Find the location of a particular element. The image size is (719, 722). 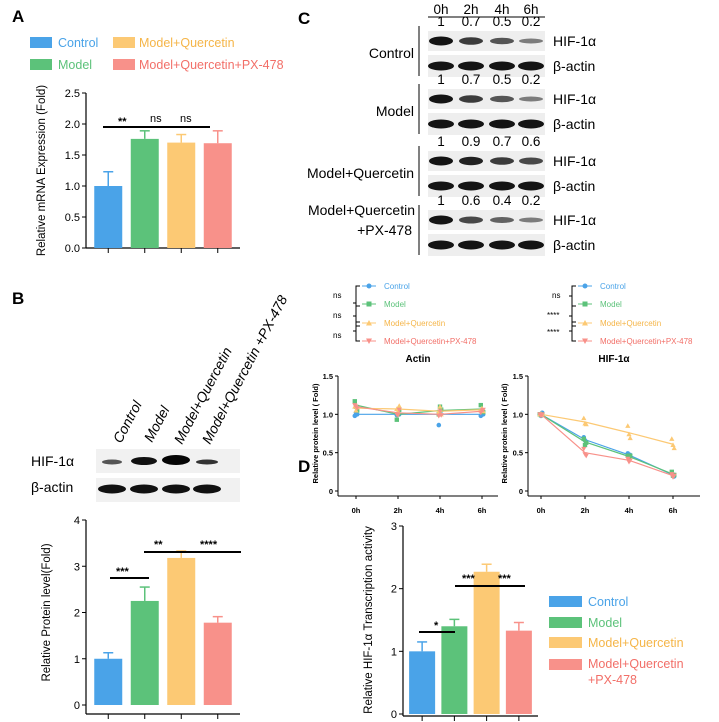

y-tick-label: 2 is located at coordinates (77, 614).